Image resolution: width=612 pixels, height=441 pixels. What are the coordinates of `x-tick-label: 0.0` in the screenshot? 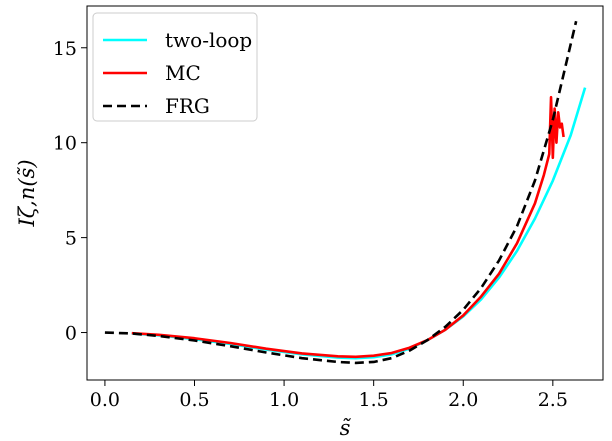 It's located at (105, 400).